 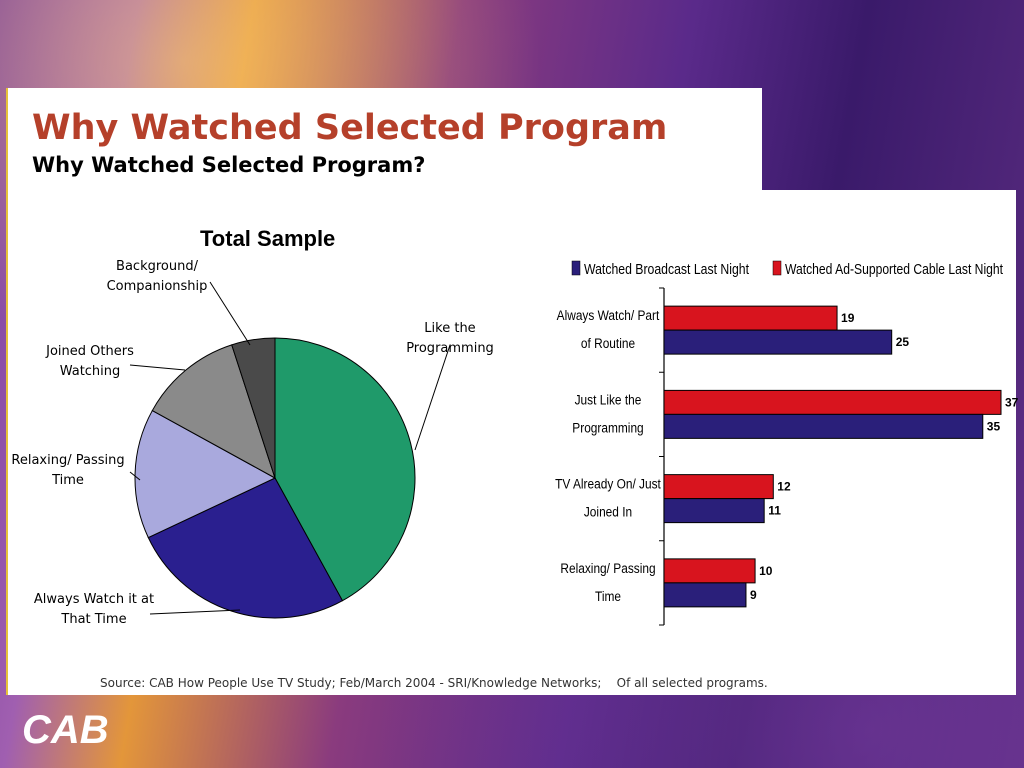 What do you see at coordinates (350, 128) in the screenshot?
I see `slide-title: Why Watched Selected Program` at bounding box center [350, 128].